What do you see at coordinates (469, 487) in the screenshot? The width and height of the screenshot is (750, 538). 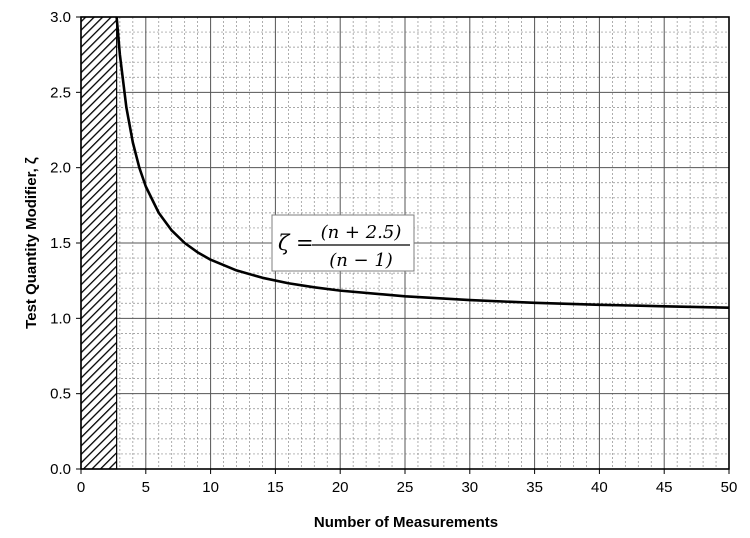 I see `x-tick-label: 30` at bounding box center [469, 487].